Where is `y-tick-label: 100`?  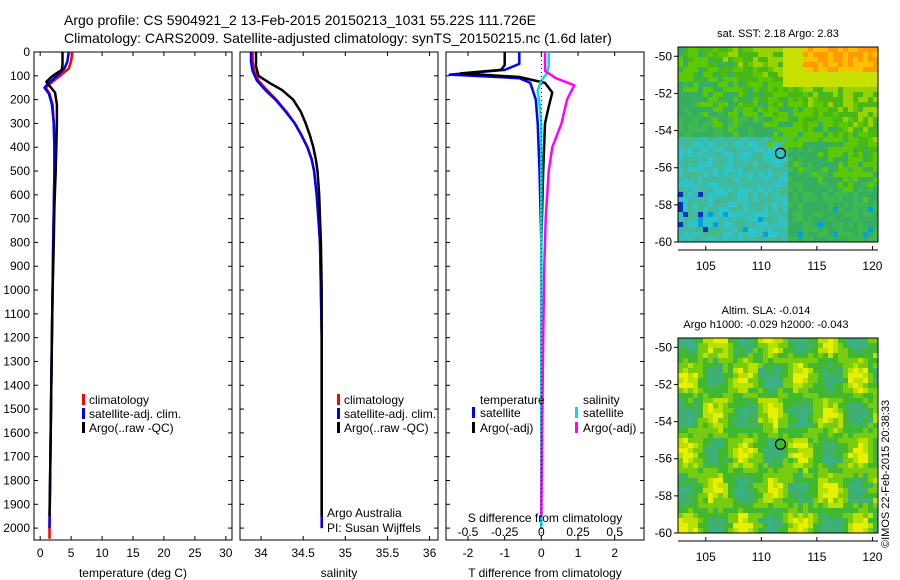
y-tick-label: 100 is located at coordinates (20, 76).